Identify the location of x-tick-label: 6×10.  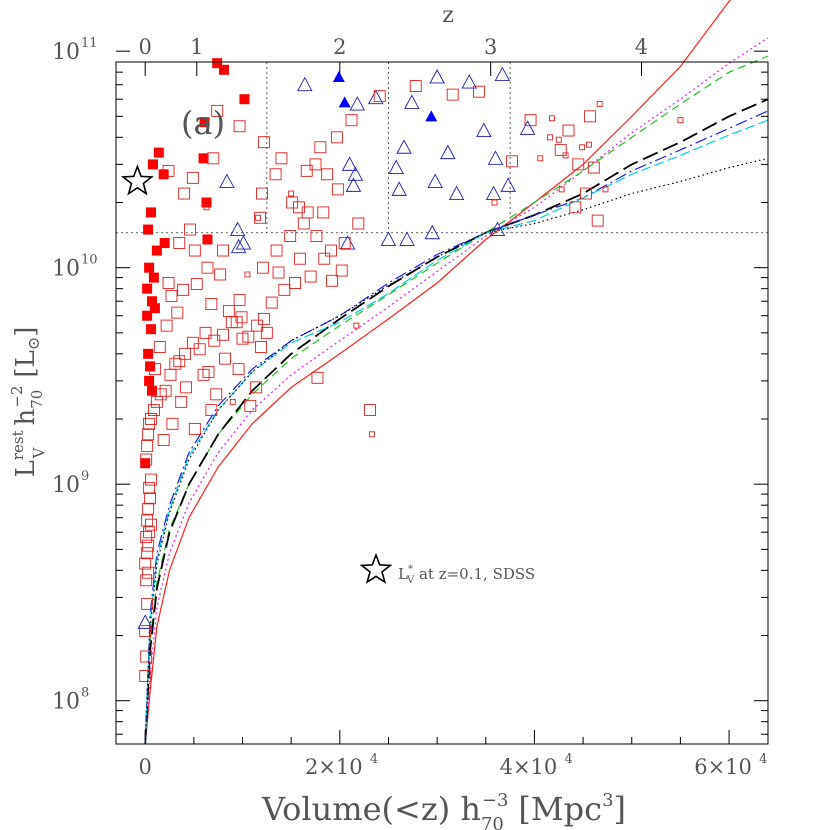
(723, 767).